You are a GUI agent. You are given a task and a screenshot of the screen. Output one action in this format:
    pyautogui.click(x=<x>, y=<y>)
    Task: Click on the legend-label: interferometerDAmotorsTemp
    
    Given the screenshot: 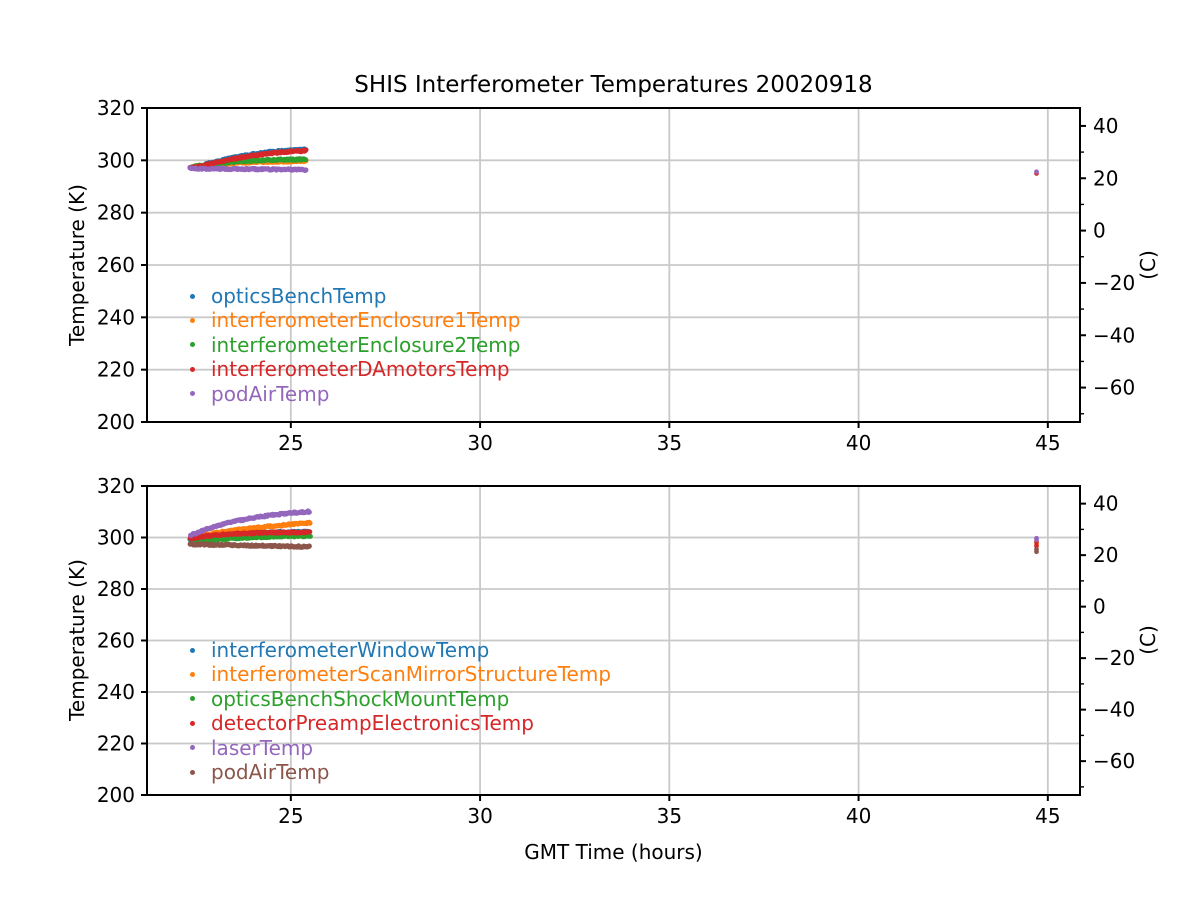 What is the action you would take?
    pyautogui.click(x=360, y=369)
    